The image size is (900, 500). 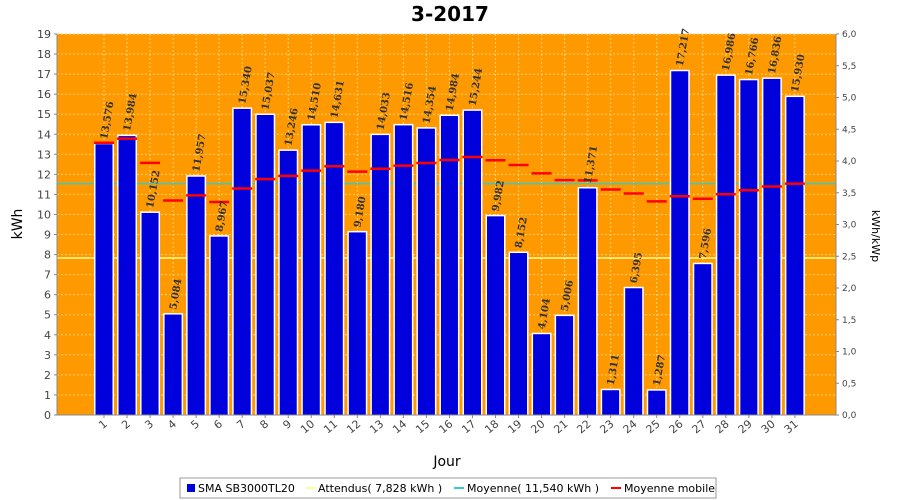 I want to click on y-tick-label-right: 5,5, so click(x=849, y=67).